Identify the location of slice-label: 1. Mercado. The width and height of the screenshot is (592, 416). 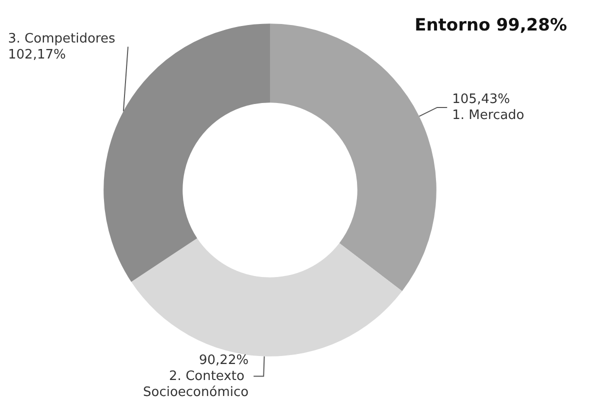
(488, 115).